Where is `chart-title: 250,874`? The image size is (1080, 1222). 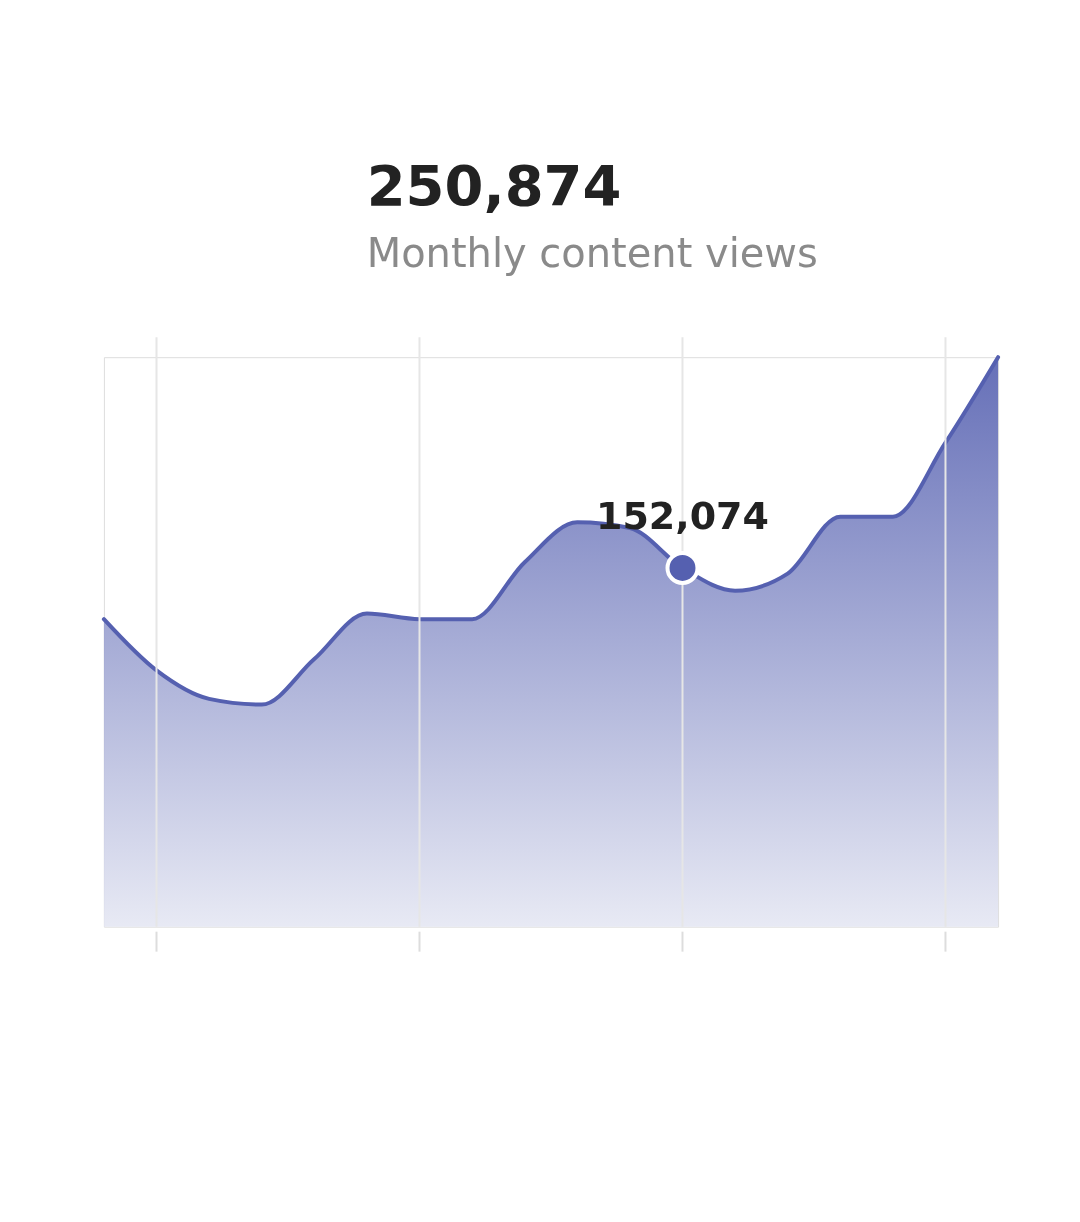
chart-title: 250,874 is located at coordinates (494, 186).